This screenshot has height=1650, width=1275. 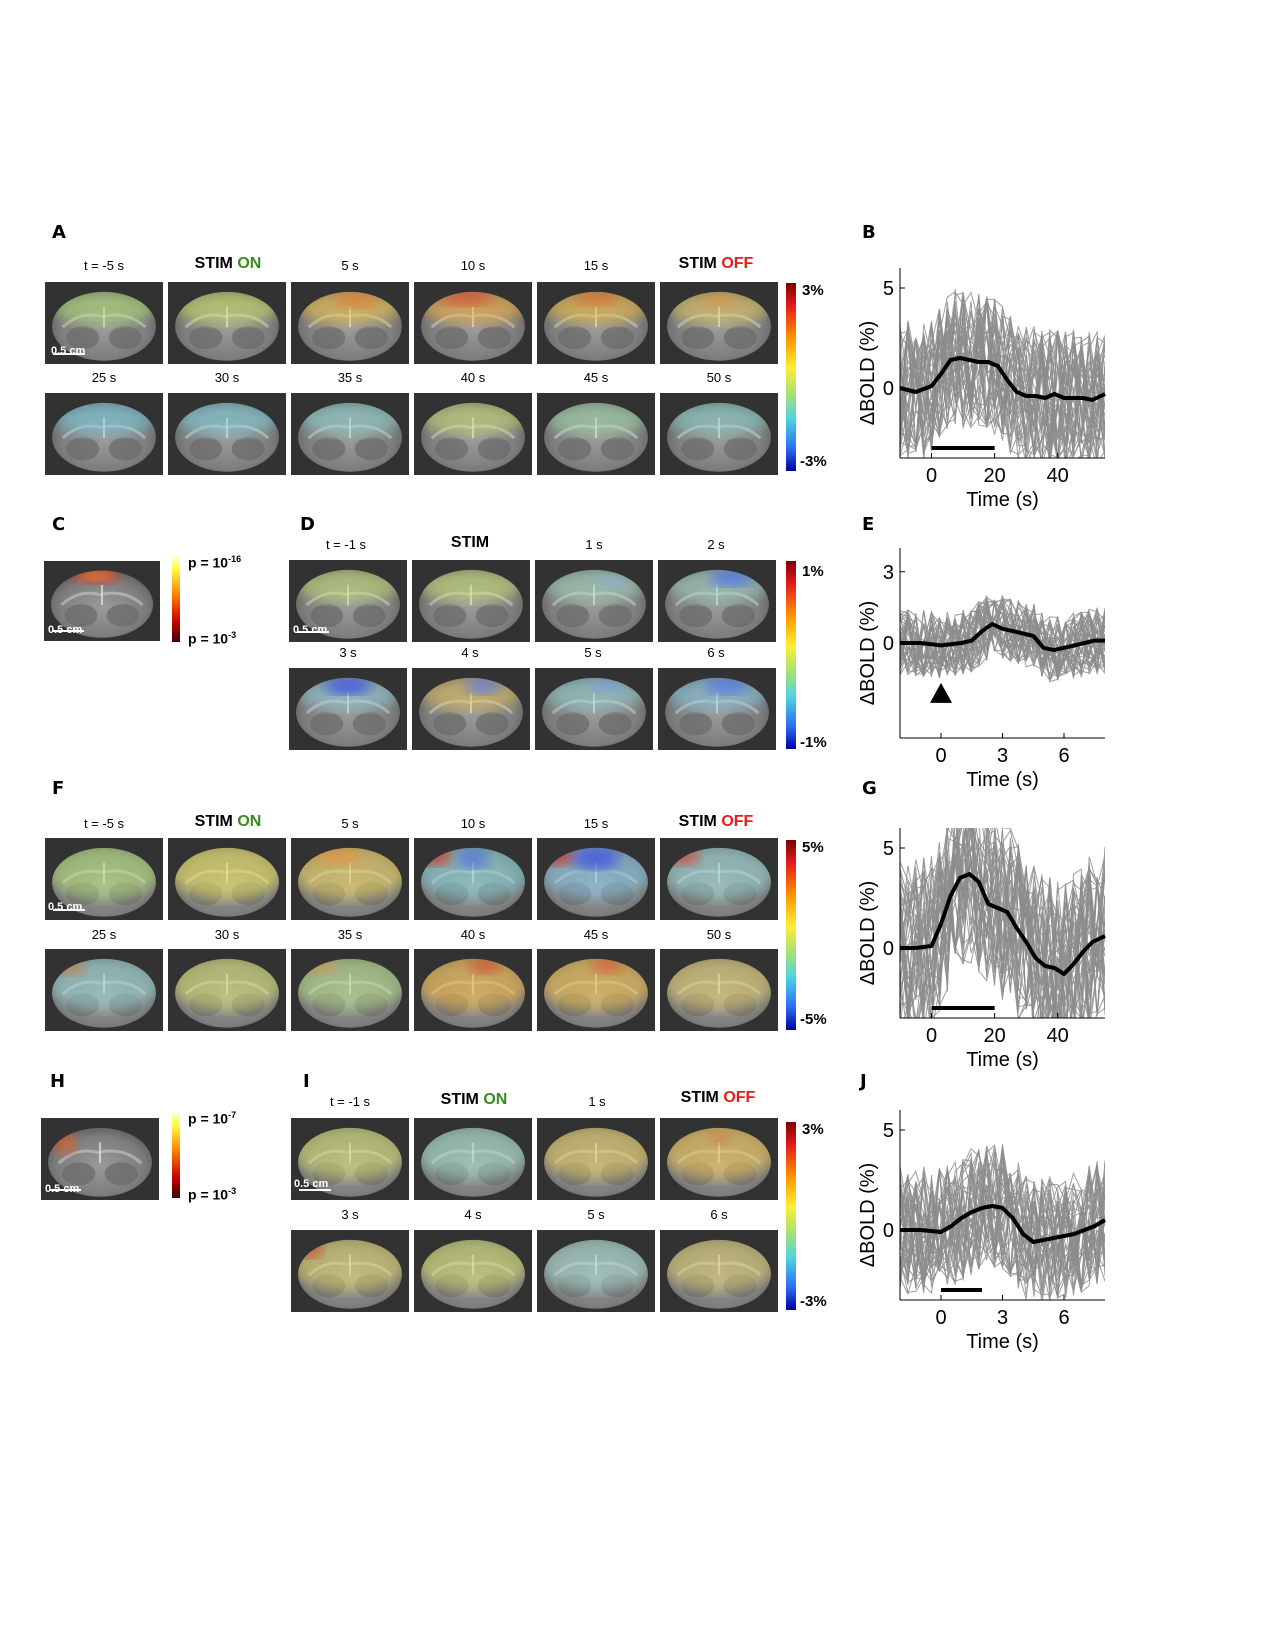 I want to click on stimulus-marker, so click(x=941, y=692).